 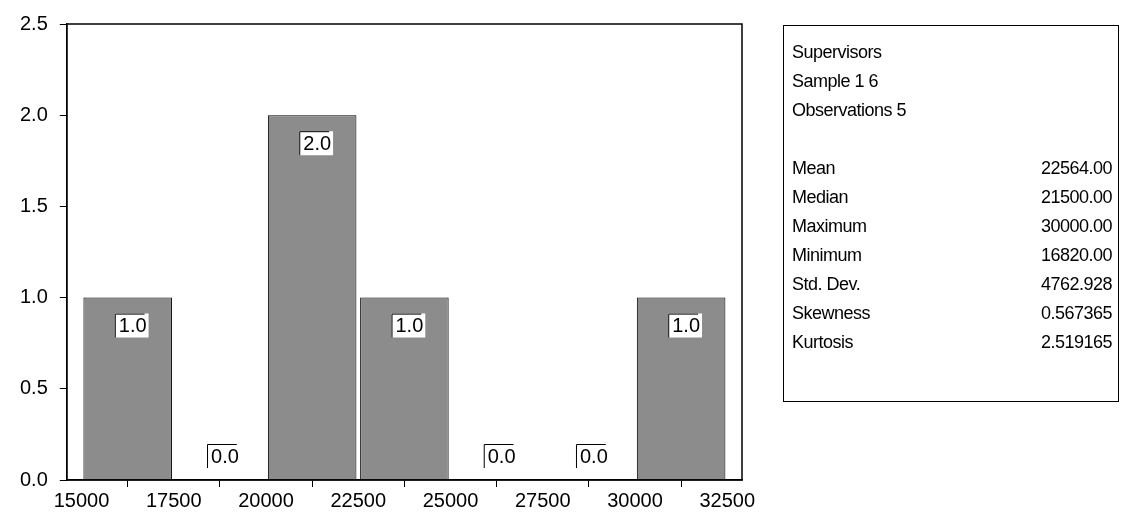 I want to click on text: Median 21500.00, so click(x=952, y=197).